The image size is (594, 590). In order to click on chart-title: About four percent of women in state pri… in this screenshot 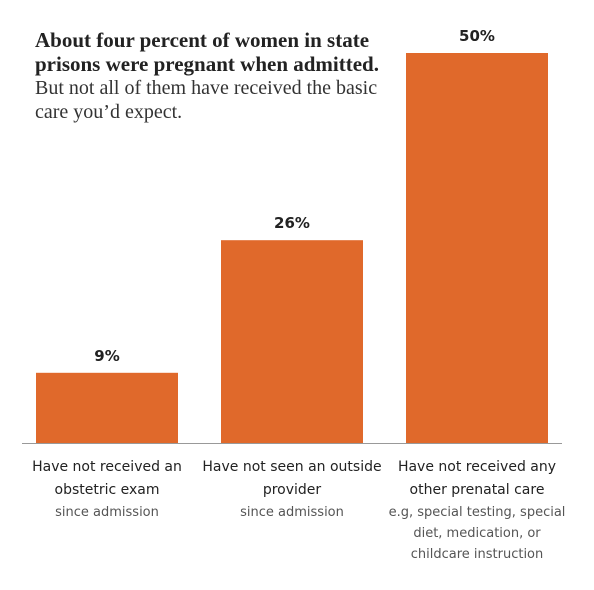, I will do `click(207, 52)`.